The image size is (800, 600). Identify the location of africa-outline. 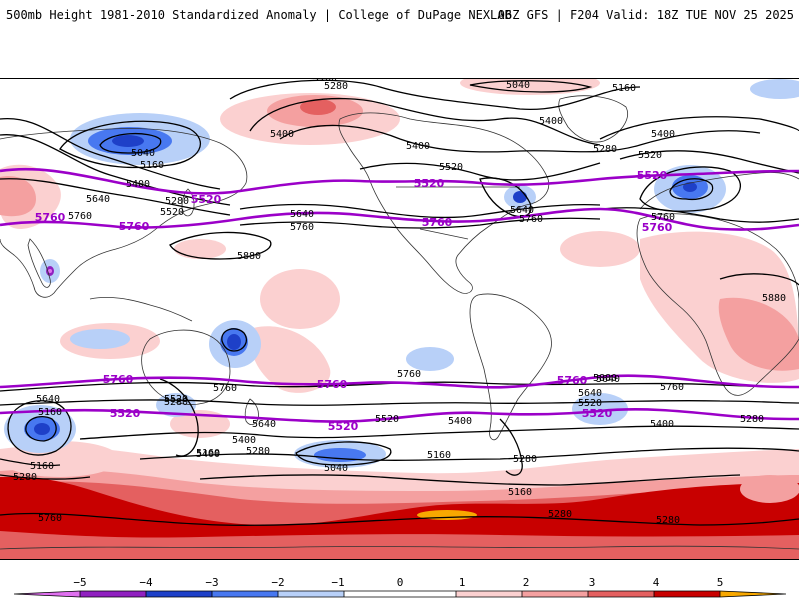
(717, 304).